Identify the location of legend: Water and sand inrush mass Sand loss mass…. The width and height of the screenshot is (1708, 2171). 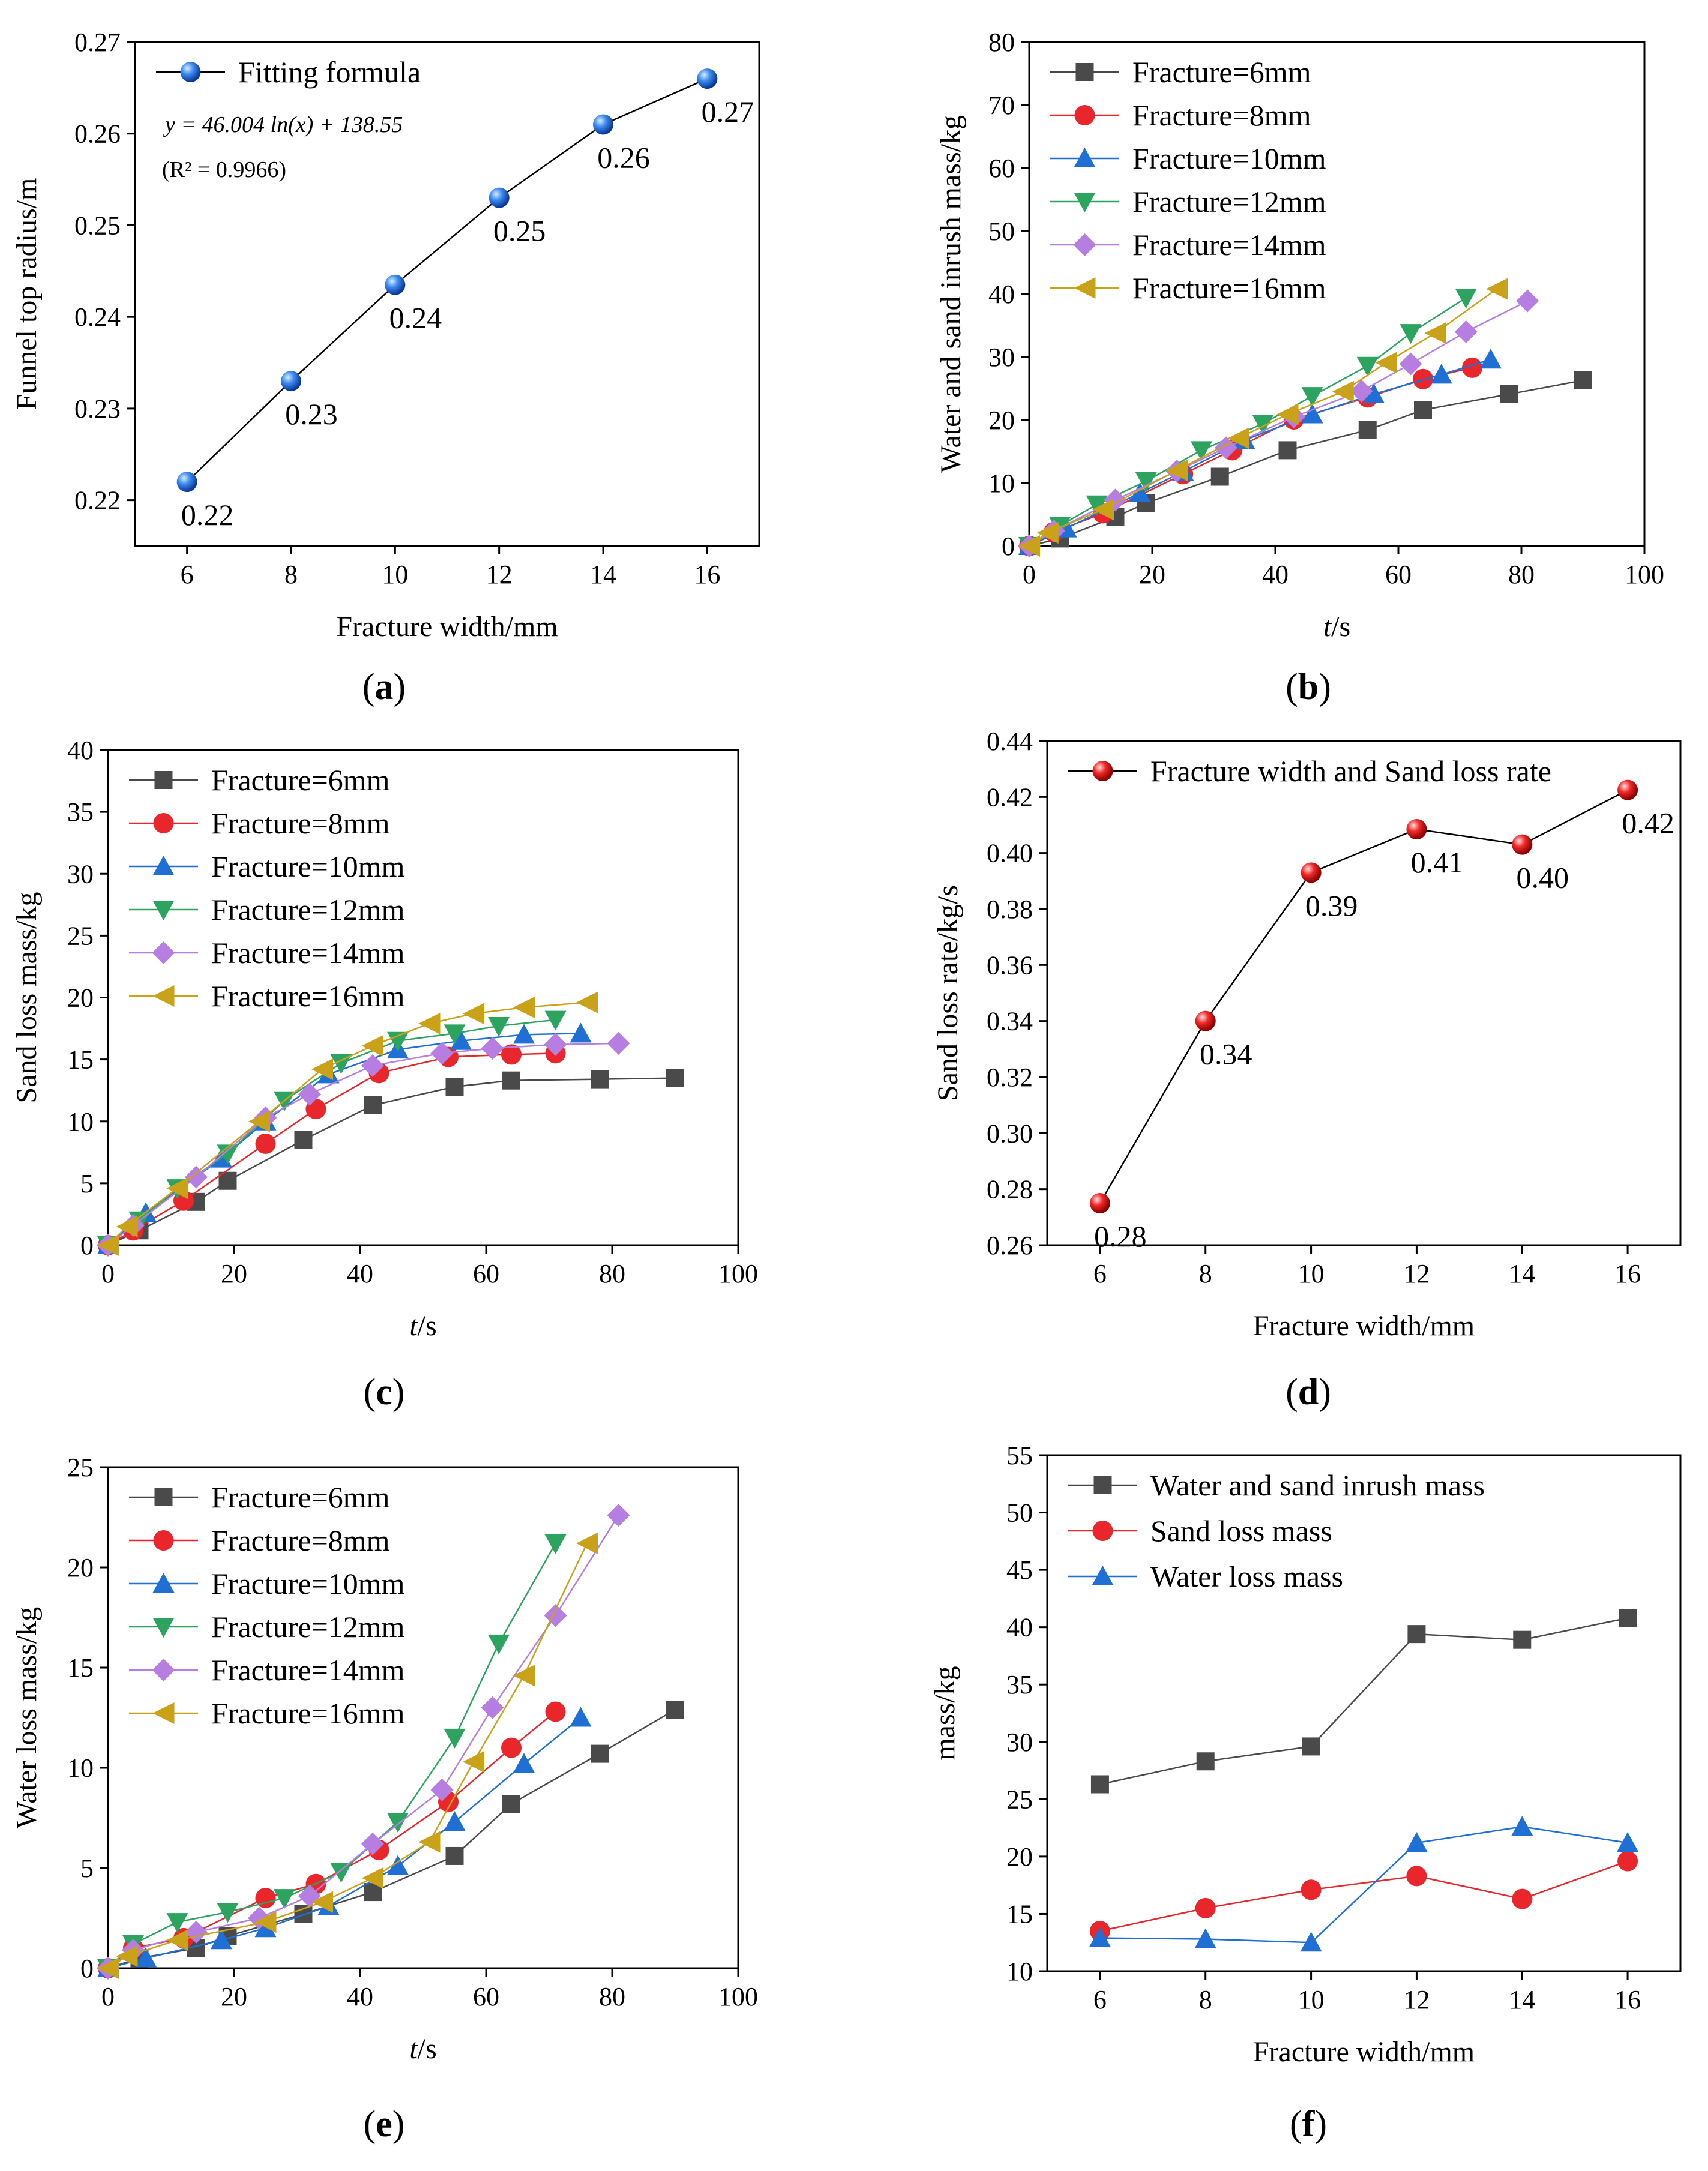
(1276, 1530).